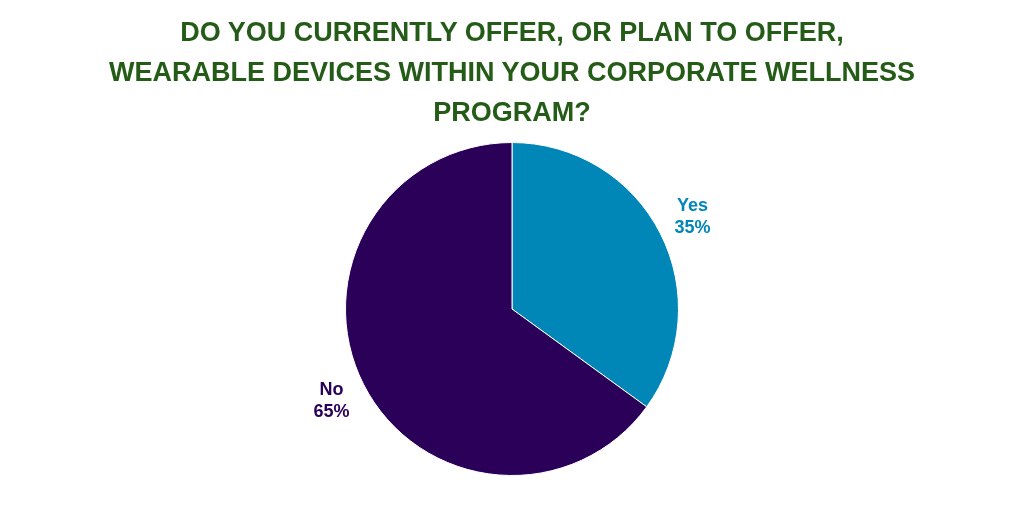  What do you see at coordinates (331, 410) in the screenshot?
I see `data-label: 65%` at bounding box center [331, 410].